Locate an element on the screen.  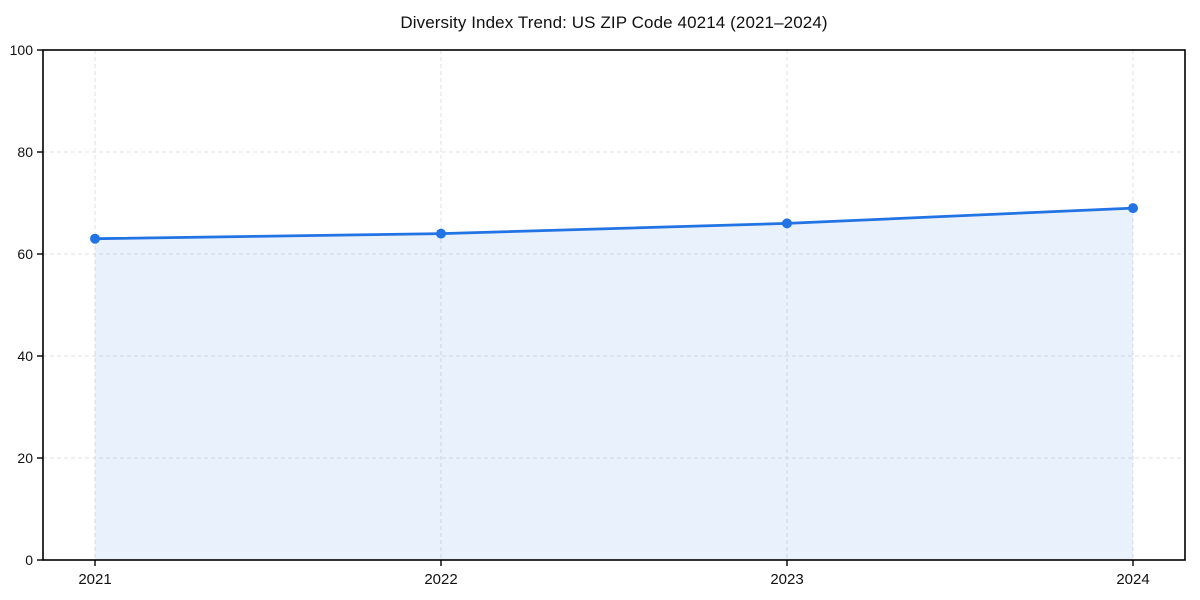
y-tick-label: 20 is located at coordinates (25, 458).